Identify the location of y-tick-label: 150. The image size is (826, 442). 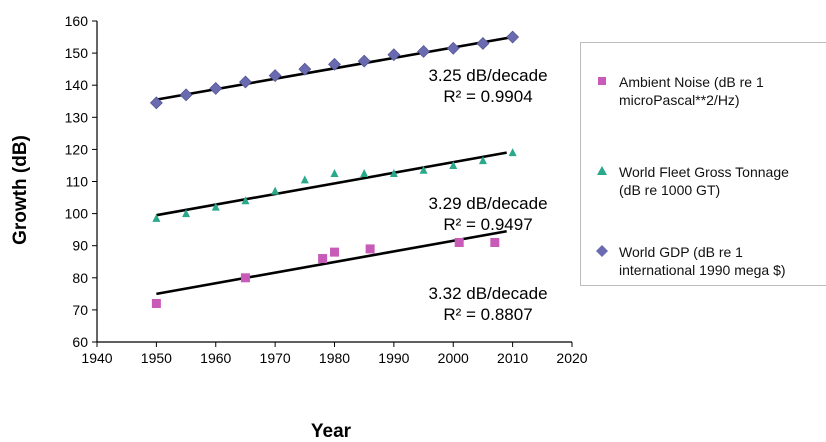
(77, 53).